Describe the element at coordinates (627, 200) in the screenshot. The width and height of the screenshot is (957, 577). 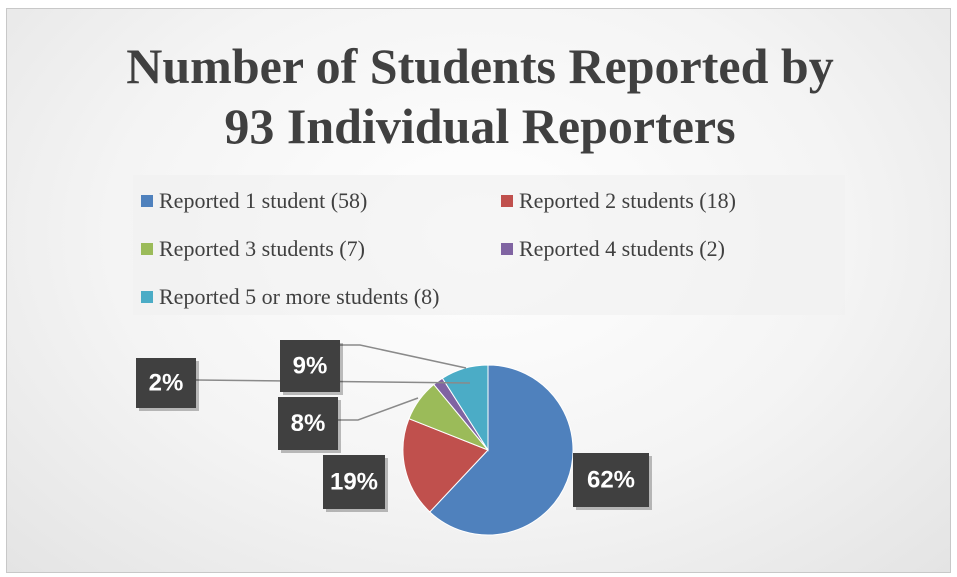
I see `legend-label: Reported 2 students (18)` at that location.